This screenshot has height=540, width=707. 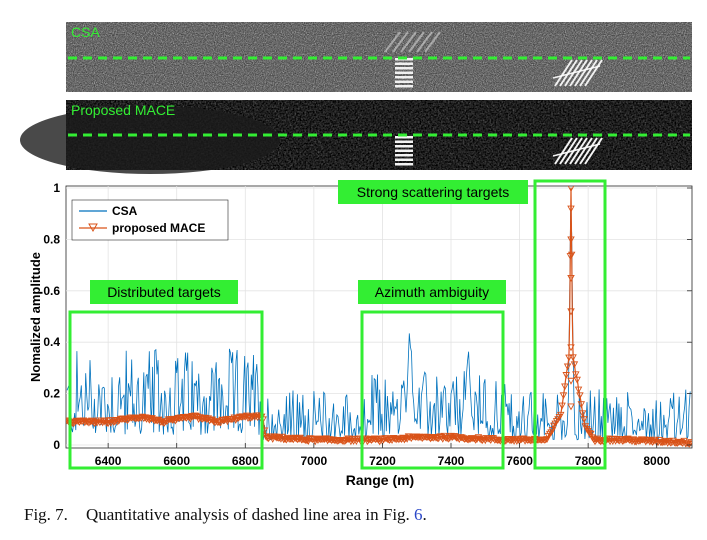 I want to click on legend-mace-label: proposed MACE, so click(x=158, y=228).